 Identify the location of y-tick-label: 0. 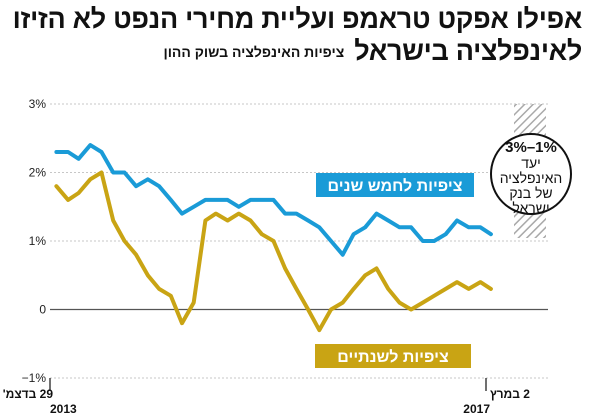
(42, 310).